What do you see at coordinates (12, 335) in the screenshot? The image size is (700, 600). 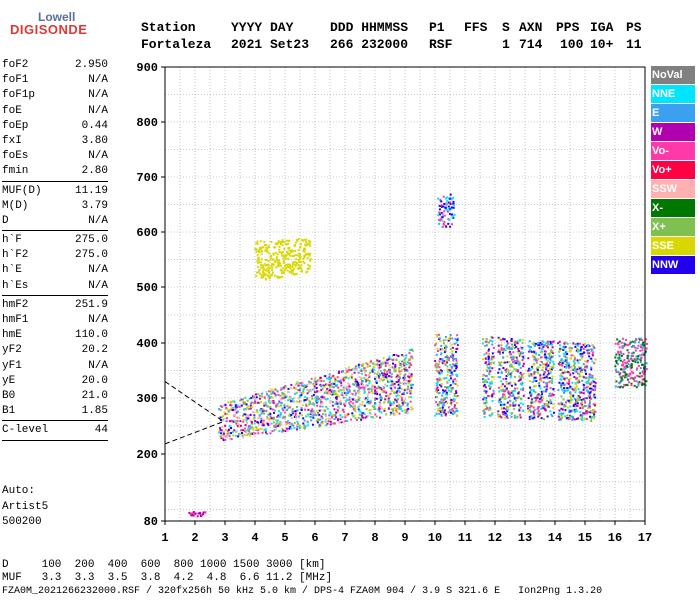 I see `param-key: hmE` at bounding box center [12, 335].